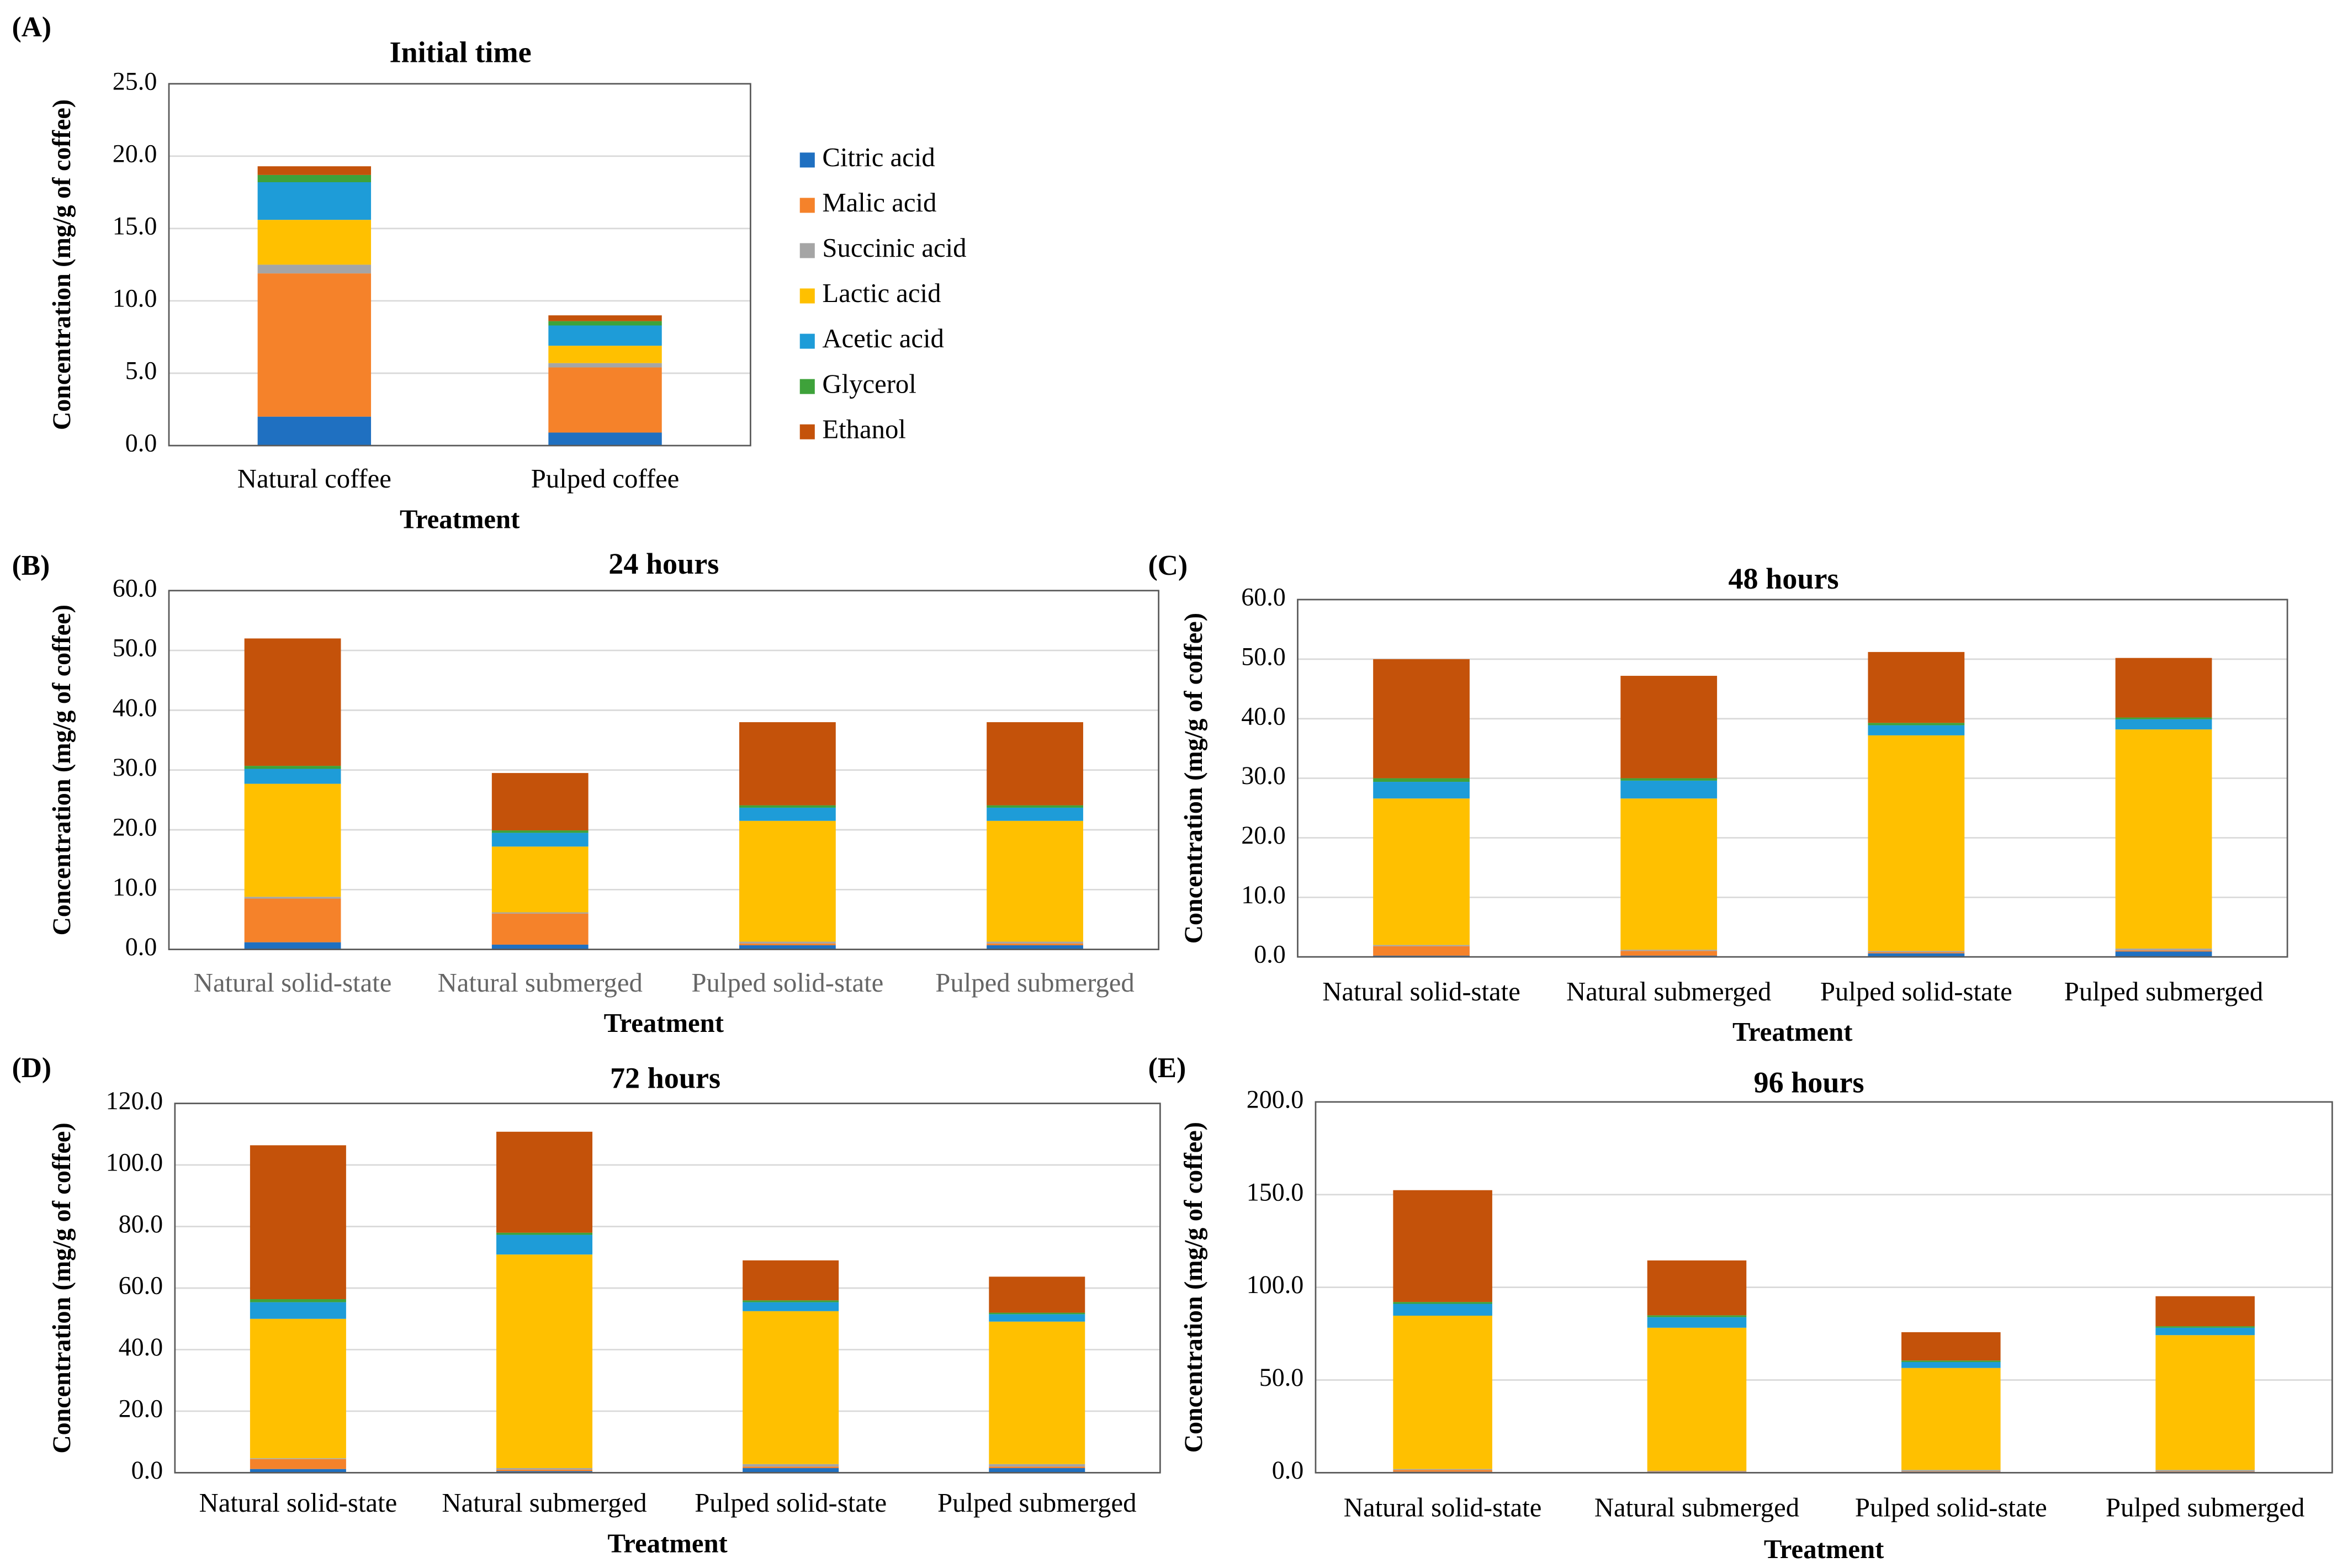 The image size is (2337, 1568). What do you see at coordinates (864, 429) in the screenshot?
I see `legend-label: Ethanol` at bounding box center [864, 429].